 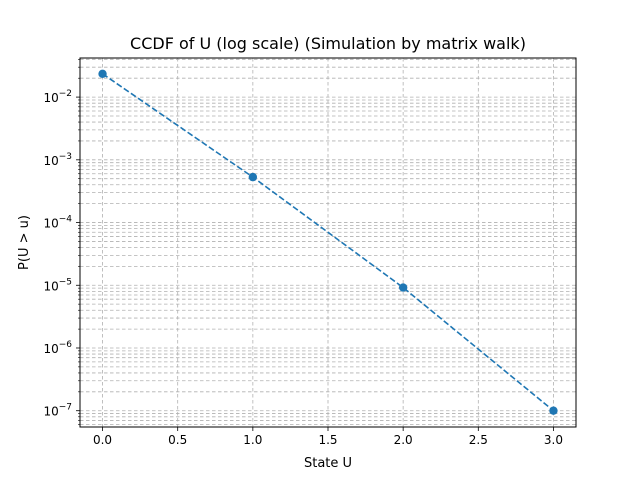 What do you see at coordinates (328, 463) in the screenshot?
I see `x-axis-label: State U` at bounding box center [328, 463].